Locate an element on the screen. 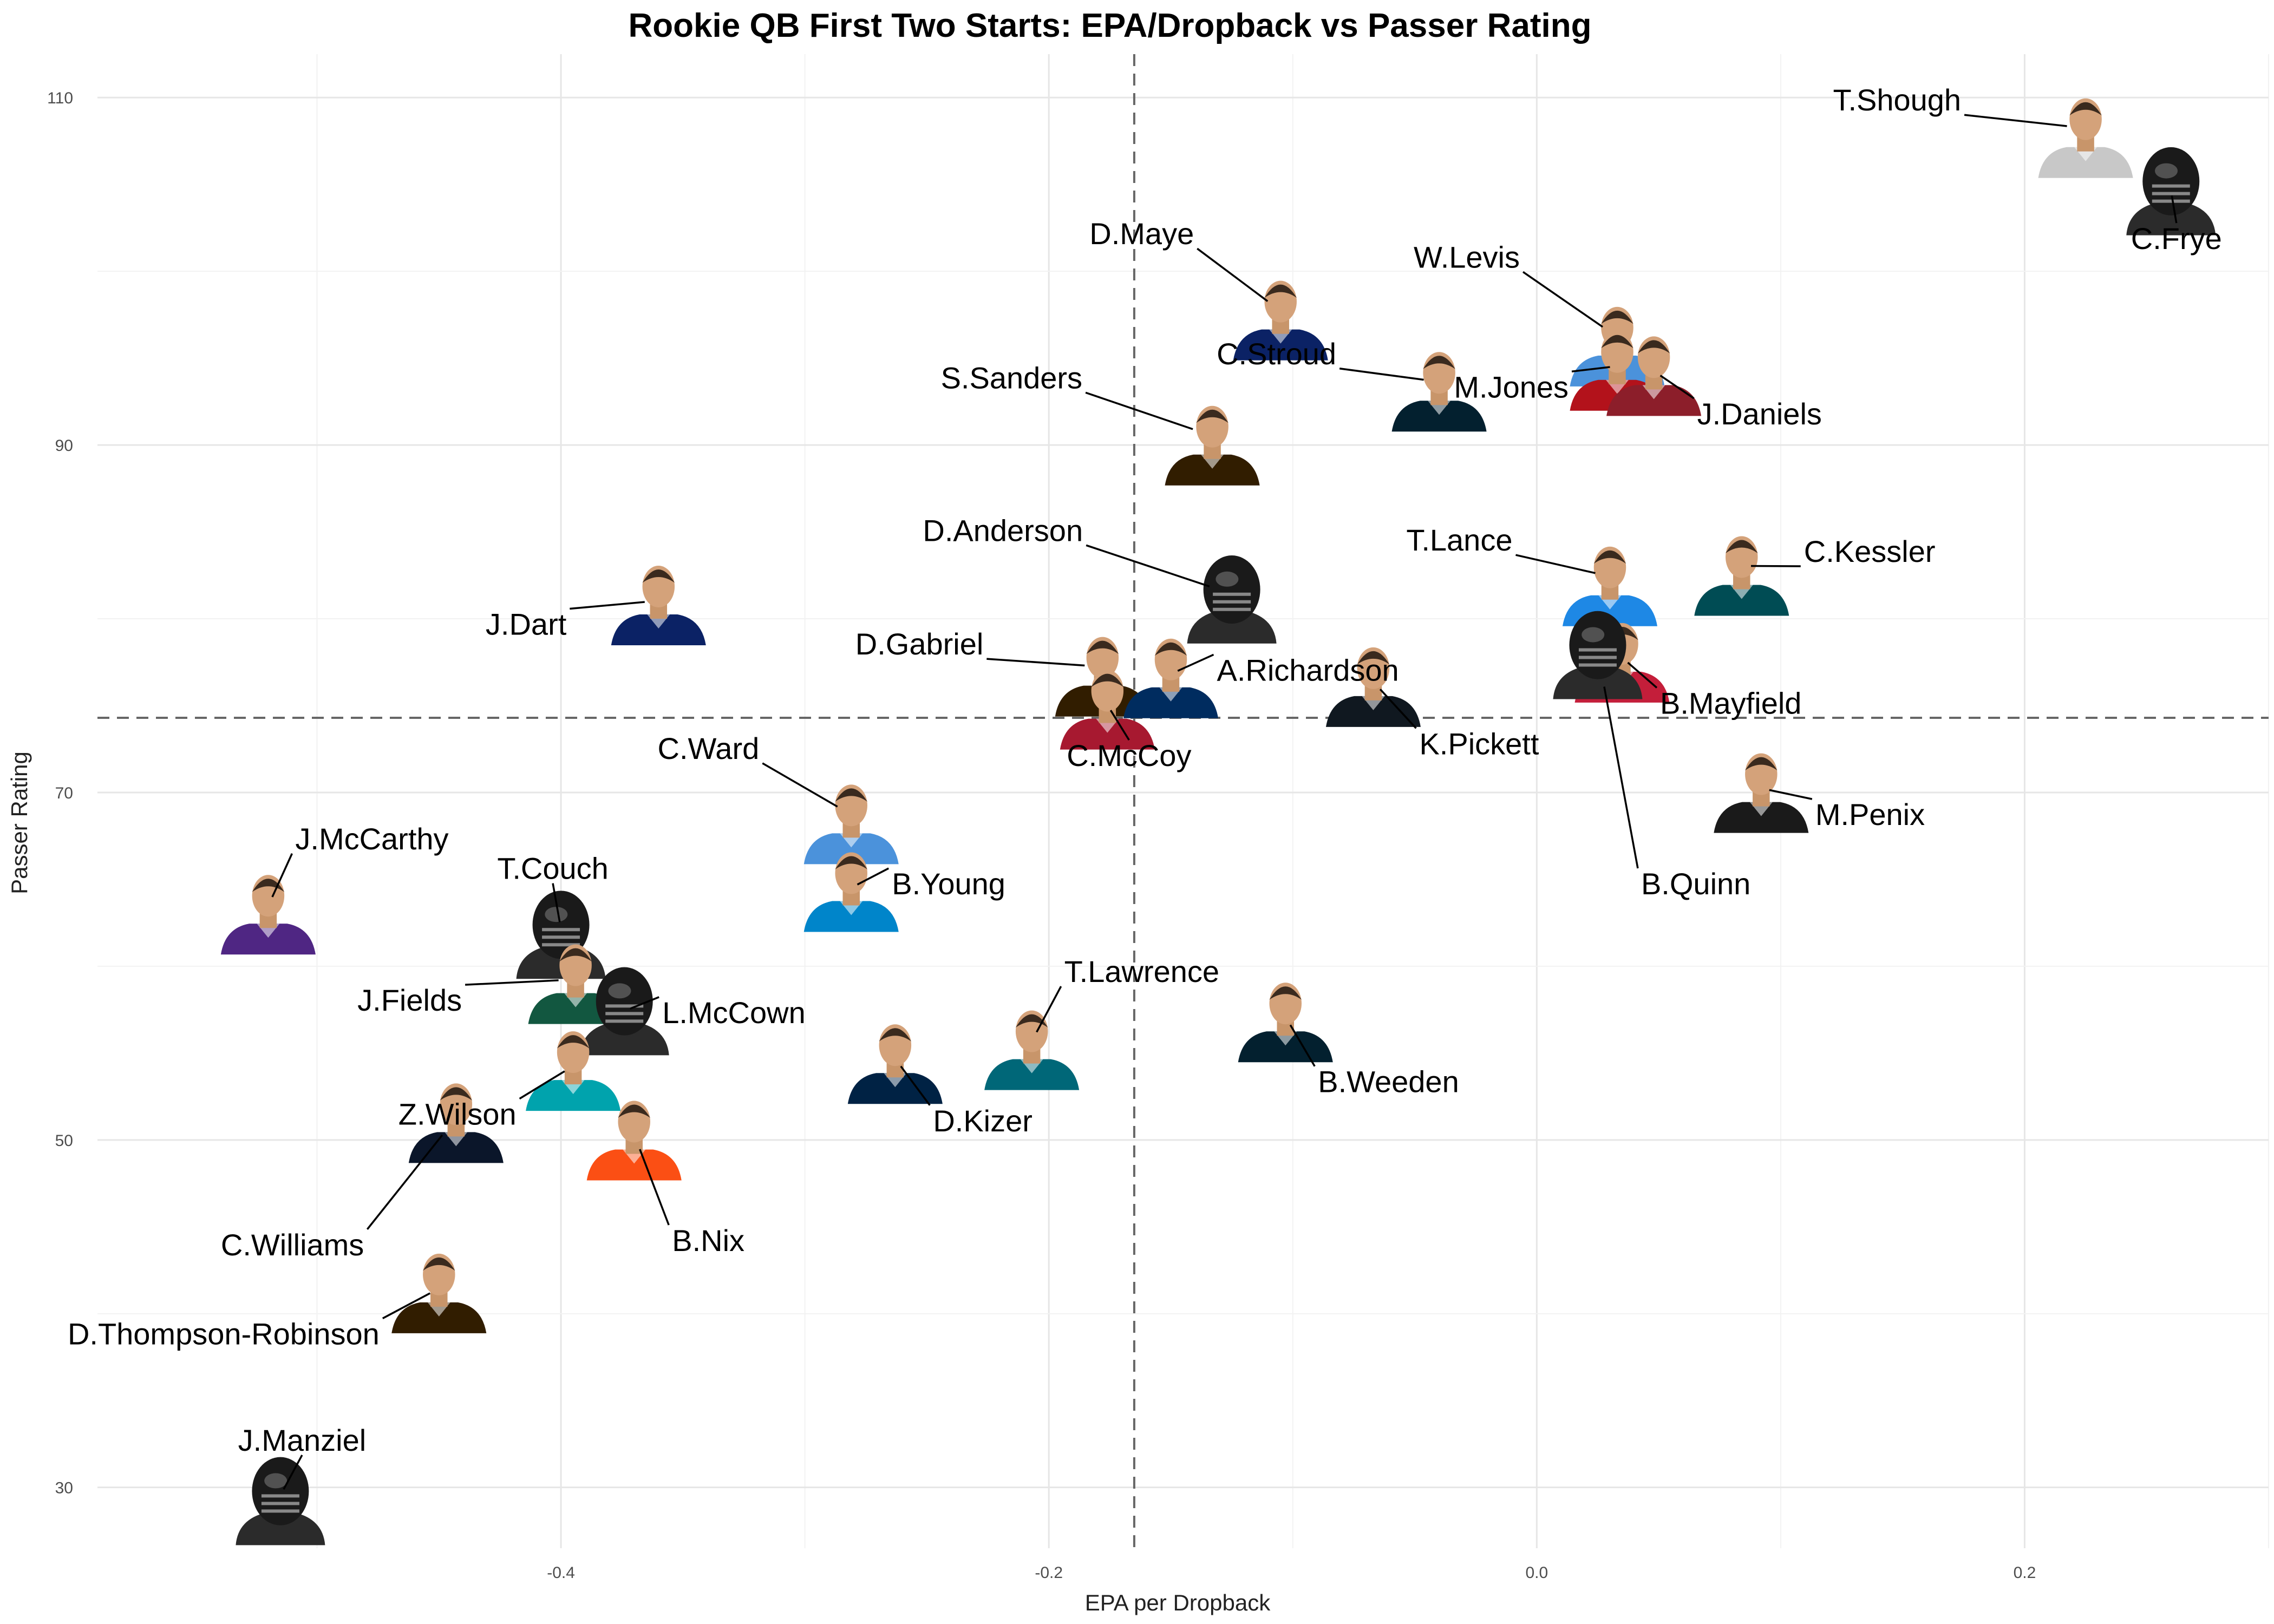  qb-point-d-thompson-robinson is located at coordinates (439, 1293).